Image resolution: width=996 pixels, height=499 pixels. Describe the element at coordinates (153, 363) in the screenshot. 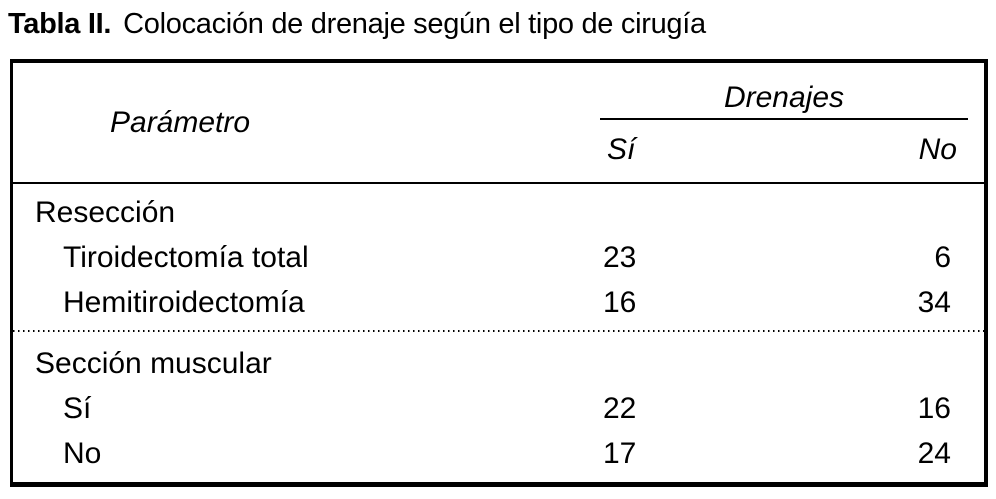

I see `section-title: Sección muscular` at that location.